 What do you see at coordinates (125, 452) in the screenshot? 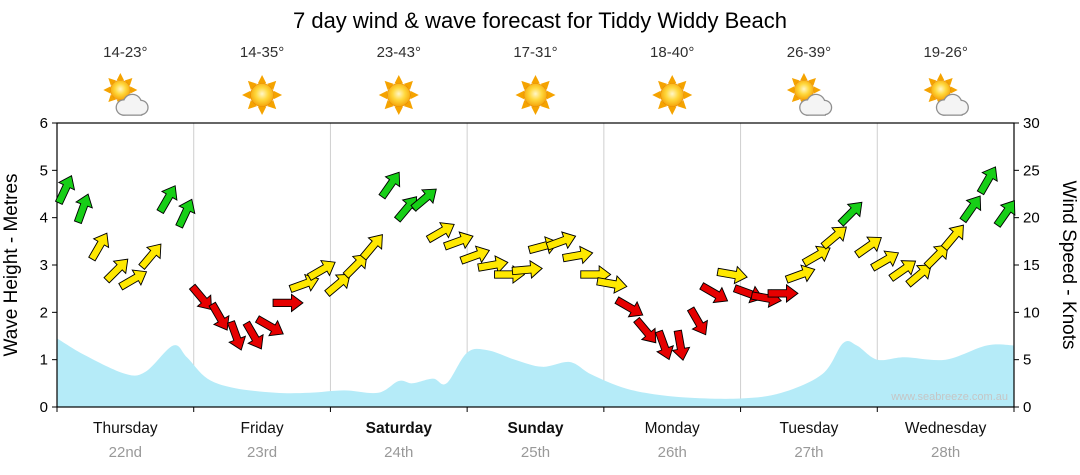
I see `date-label: 22nd` at bounding box center [125, 452].